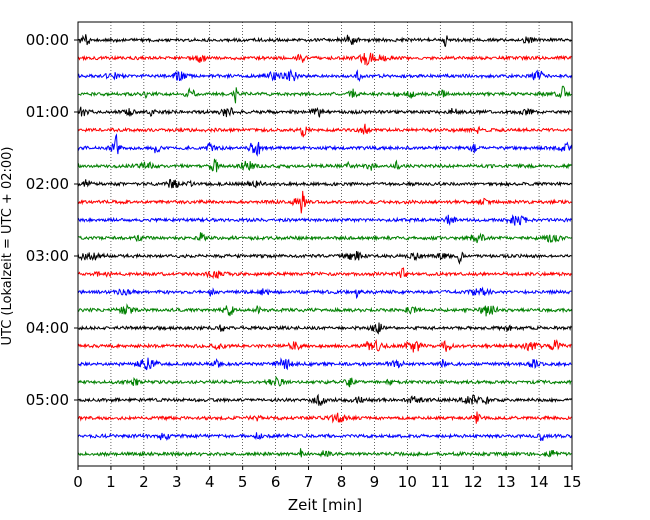  What do you see at coordinates (342, 482) in the screenshot?
I see `x-tick-label-8: 8` at bounding box center [342, 482].